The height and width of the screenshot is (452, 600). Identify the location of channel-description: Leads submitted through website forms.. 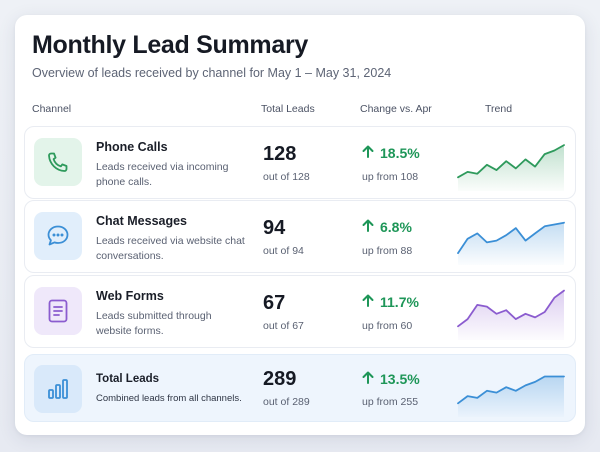
(154, 323).